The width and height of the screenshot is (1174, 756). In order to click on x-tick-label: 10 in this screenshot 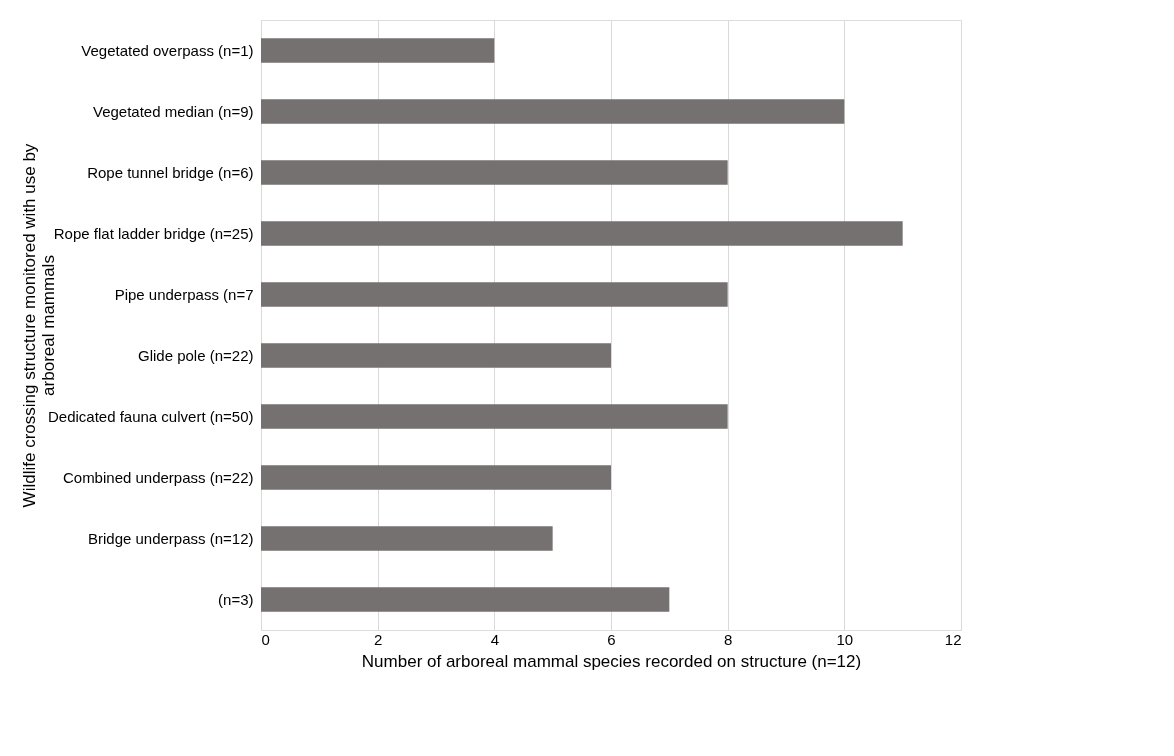, I will do `click(845, 639)`.